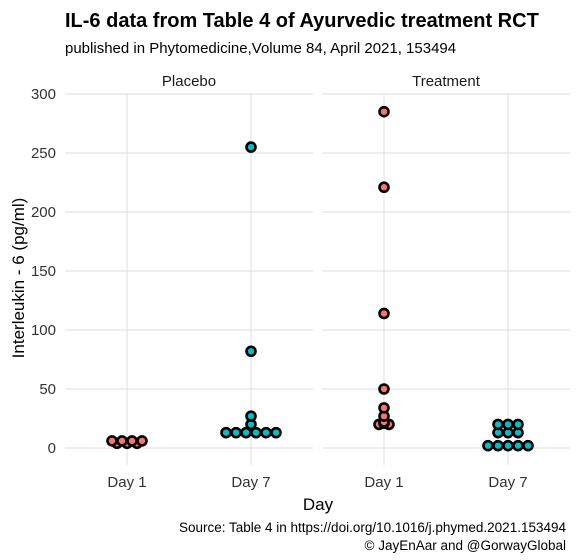 This screenshot has width=578, height=560. I want to click on y-tick-label: 250, so click(43, 153).